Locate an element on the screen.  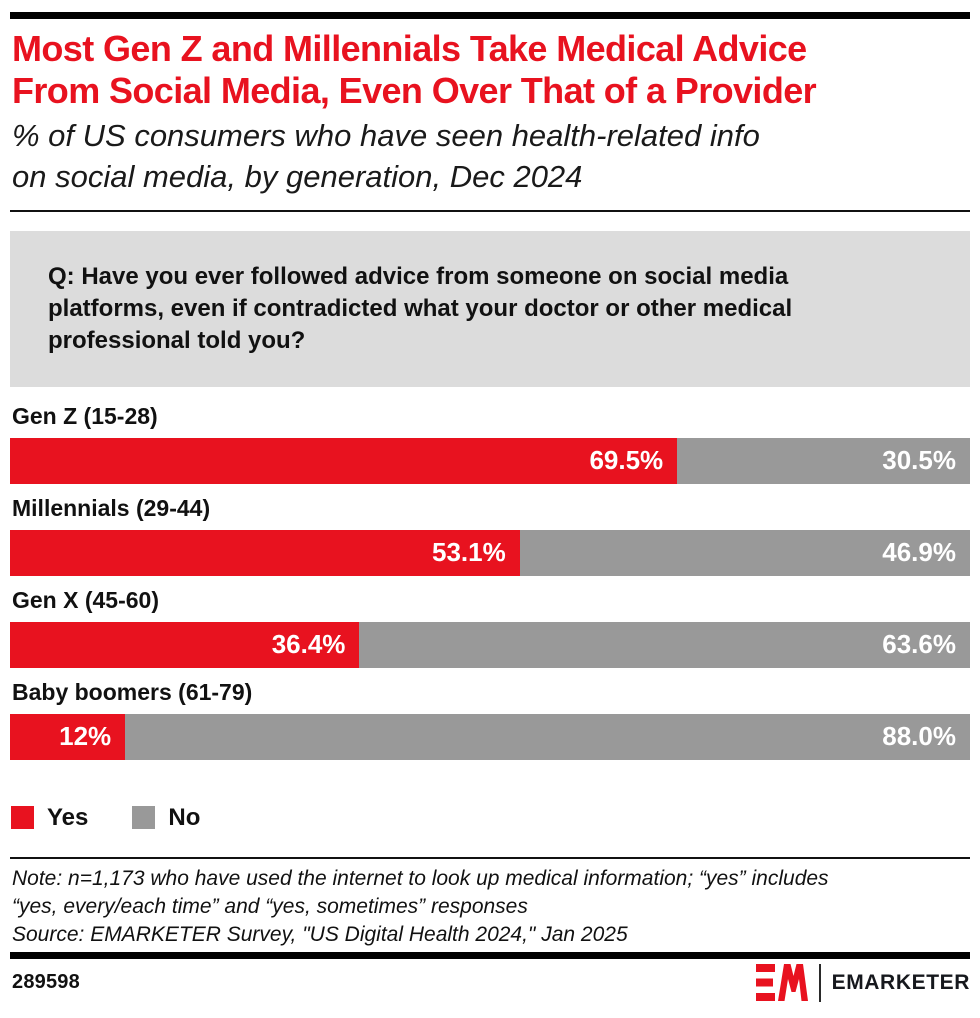
emarketer-em-icon is located at coordinates (781, 983).